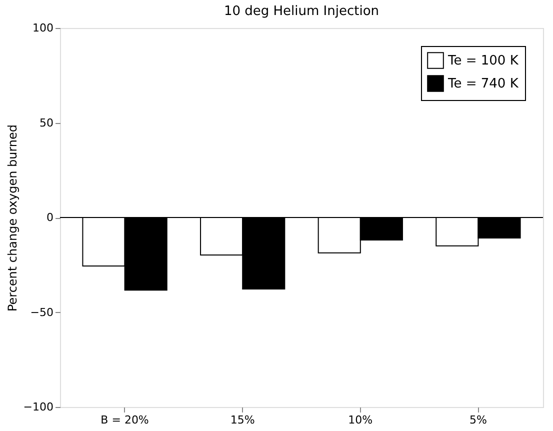  What do you see at coordinates (43, 28) in the screenshot?
I see `y-tick-label: 100` at bounding box center [43, 28].